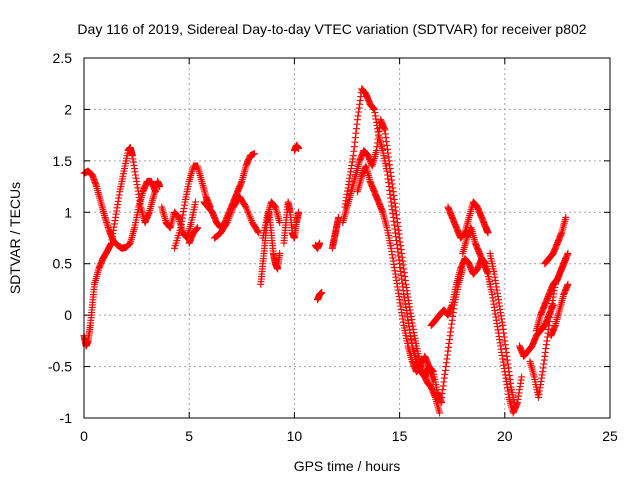  What do you see at coordinates (60, 367) in the screenshot?
I see `y-tick-label: -0.5` at bounding box center [60, 367].